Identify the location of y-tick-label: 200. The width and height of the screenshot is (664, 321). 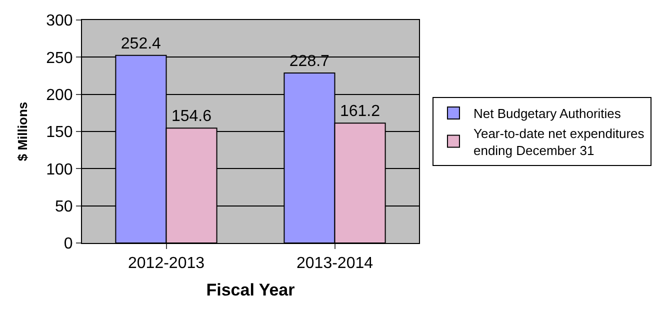
(59, 95).